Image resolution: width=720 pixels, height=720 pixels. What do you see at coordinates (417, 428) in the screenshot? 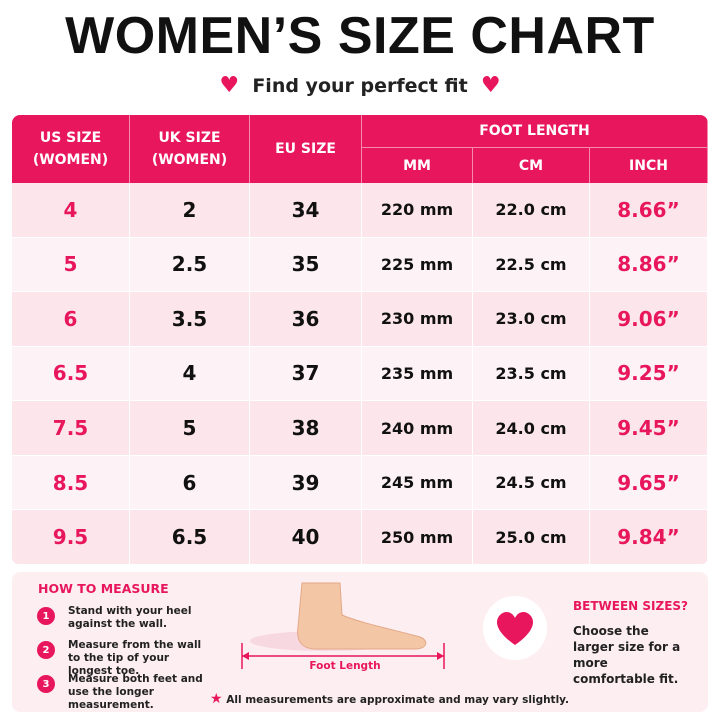
I see `table-cell: 240 mm` at bounding box center [417, 428].